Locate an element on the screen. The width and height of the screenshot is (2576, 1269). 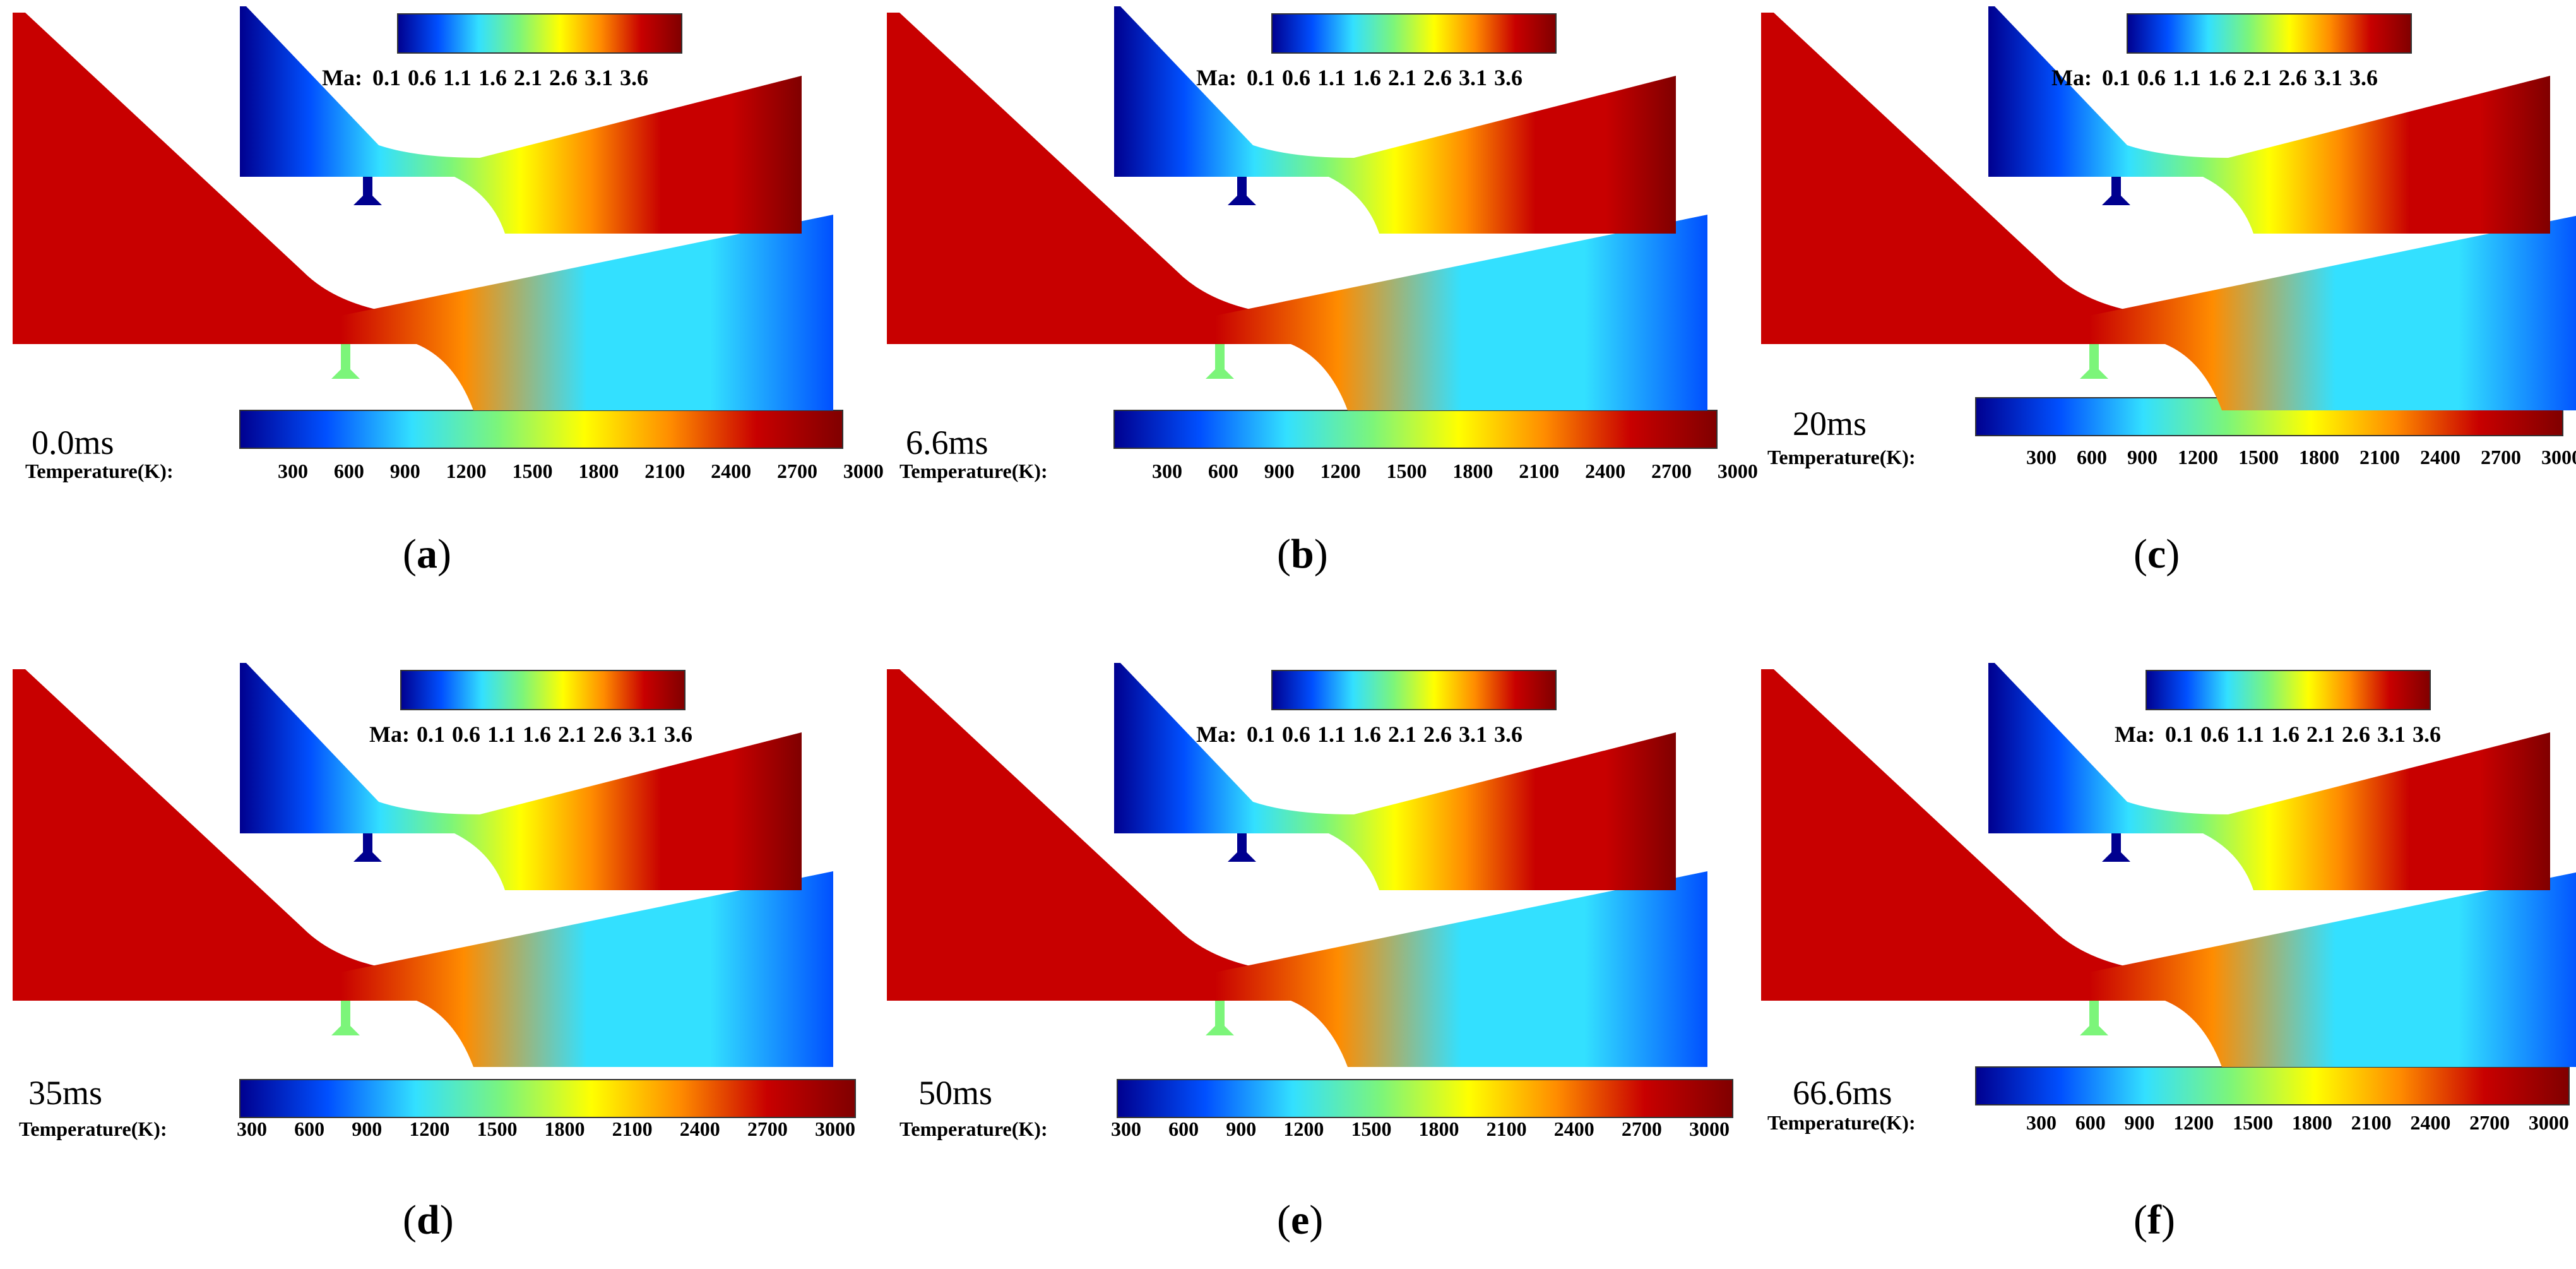
time-label: 6.6ms is located at coordinates (947, 443).